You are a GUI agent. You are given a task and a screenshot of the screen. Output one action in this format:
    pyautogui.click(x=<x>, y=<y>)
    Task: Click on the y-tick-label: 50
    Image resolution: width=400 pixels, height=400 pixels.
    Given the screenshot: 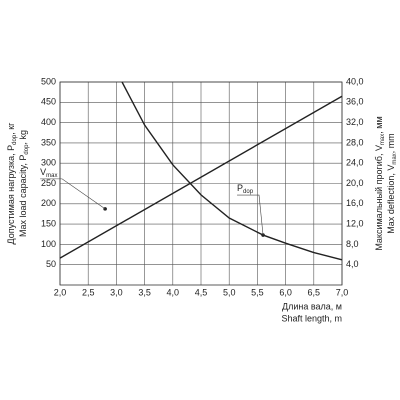 What is the action you would take?
    pyautogui.click(x=51, y=264)
    